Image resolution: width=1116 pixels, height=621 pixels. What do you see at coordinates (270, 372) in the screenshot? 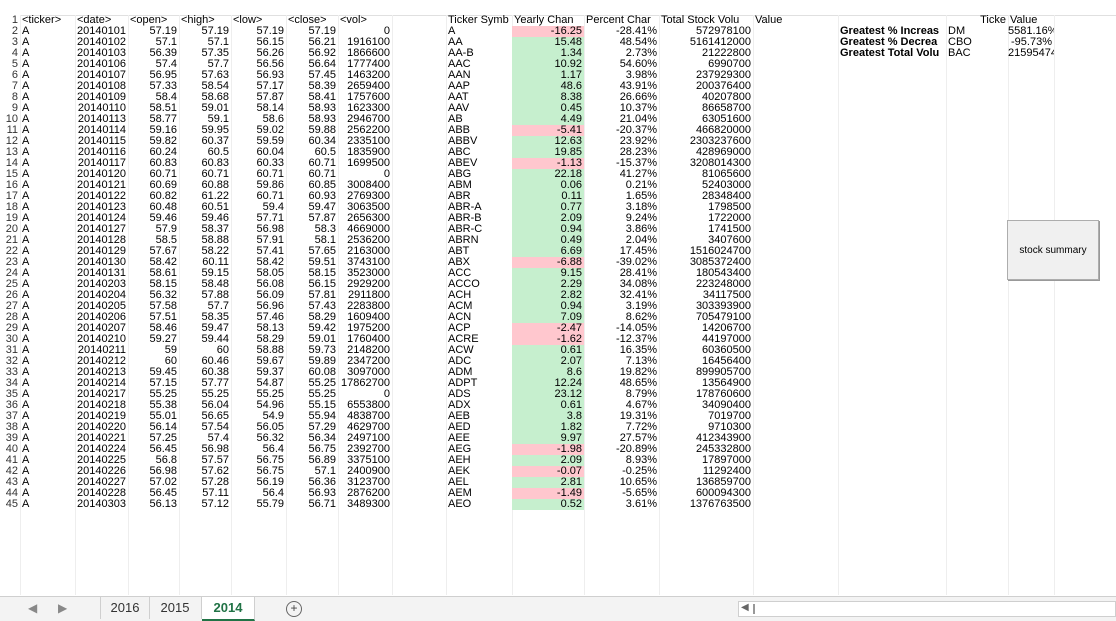
I see `raw-data-cell: 59.37` at bounding box center [270, 372].